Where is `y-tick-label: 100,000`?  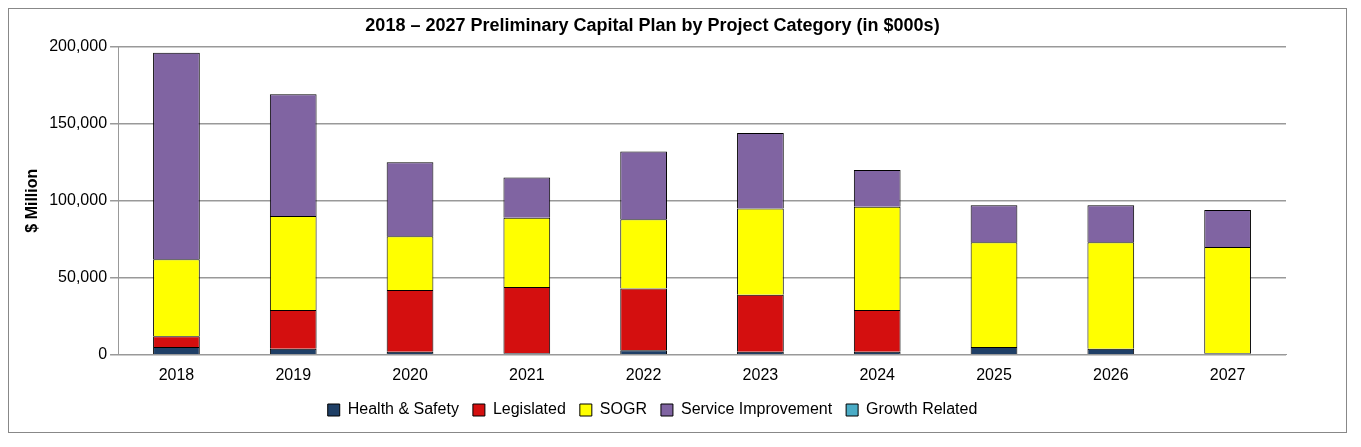
y-tick-label: 100,000 is located at coordinates (78, 200).